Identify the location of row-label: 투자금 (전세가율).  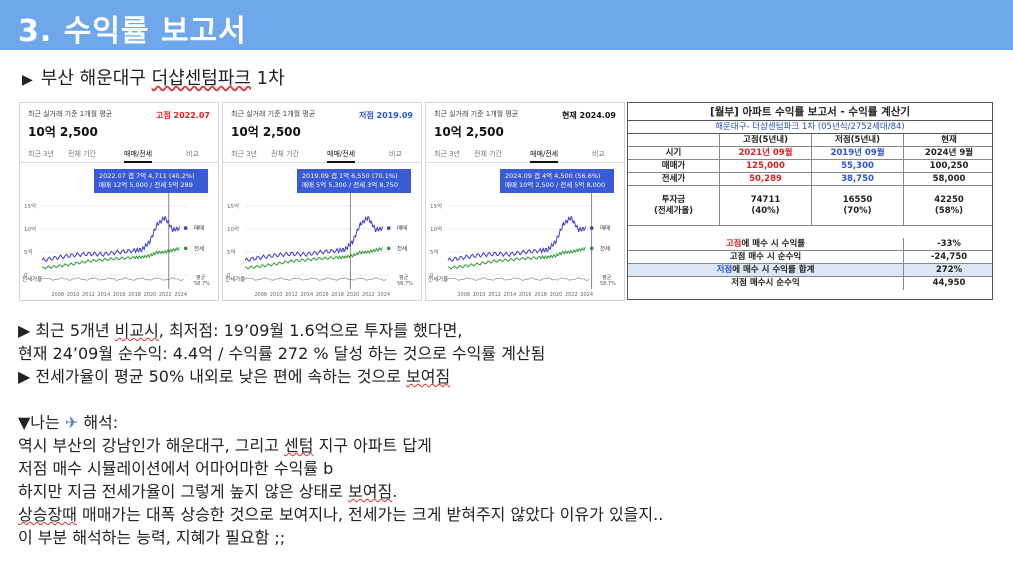
(674, 205).